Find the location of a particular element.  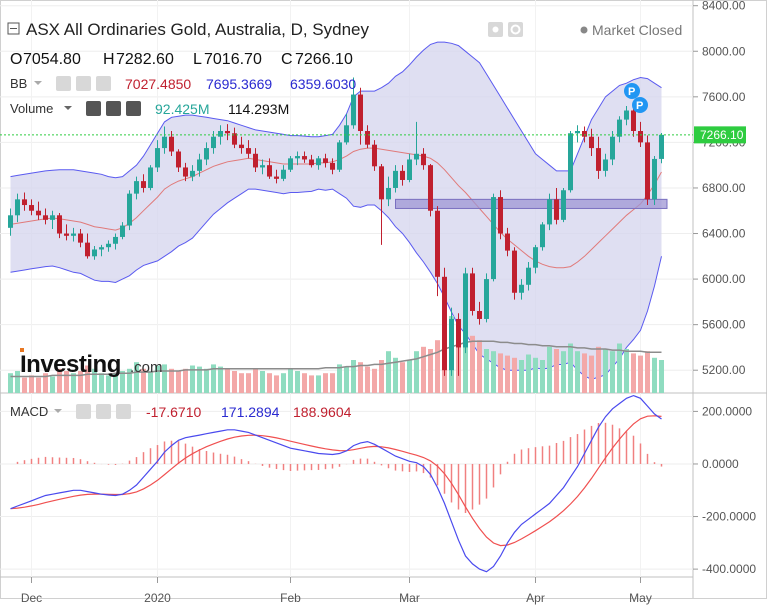

bb-chevron-down-icon is located at coordinates (38, 83).